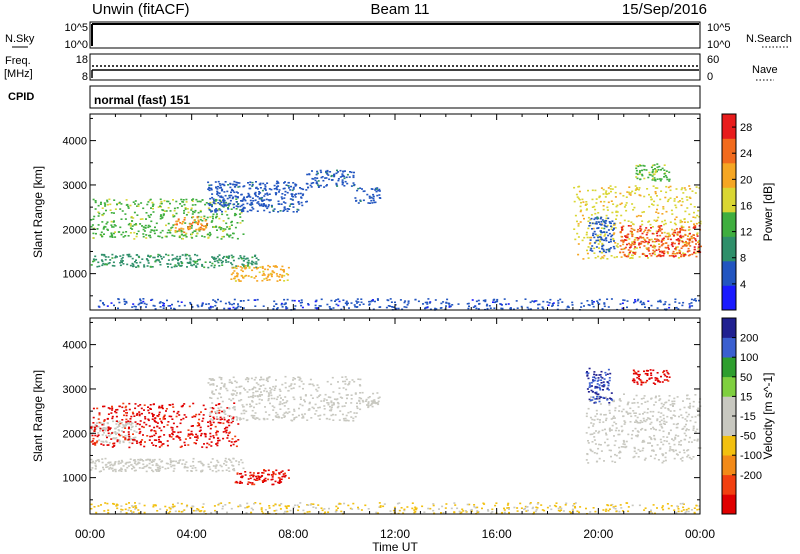 The height and width of the screenshot is (554, 800). Describe the element at coordinates (38, 212) in the screenshot. I see `y-axis-label: Slant Range [km]` at that location.